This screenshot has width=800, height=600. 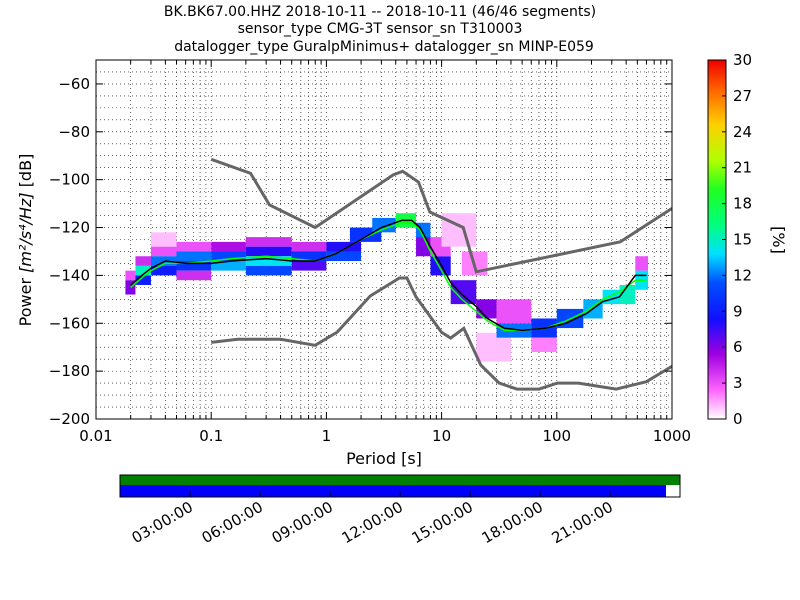 What do you see at coordinates (74, 132) in the screenshot?
I see `y-tick-label: −80` at bounding box center [74, 132].